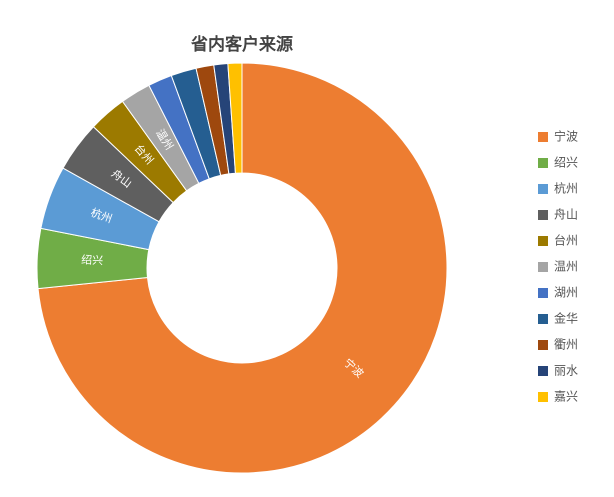  What do you see at coordinates (566, 267) in the screenshot?
I see `legend-label: 温州` at bounding box center [566, 267].